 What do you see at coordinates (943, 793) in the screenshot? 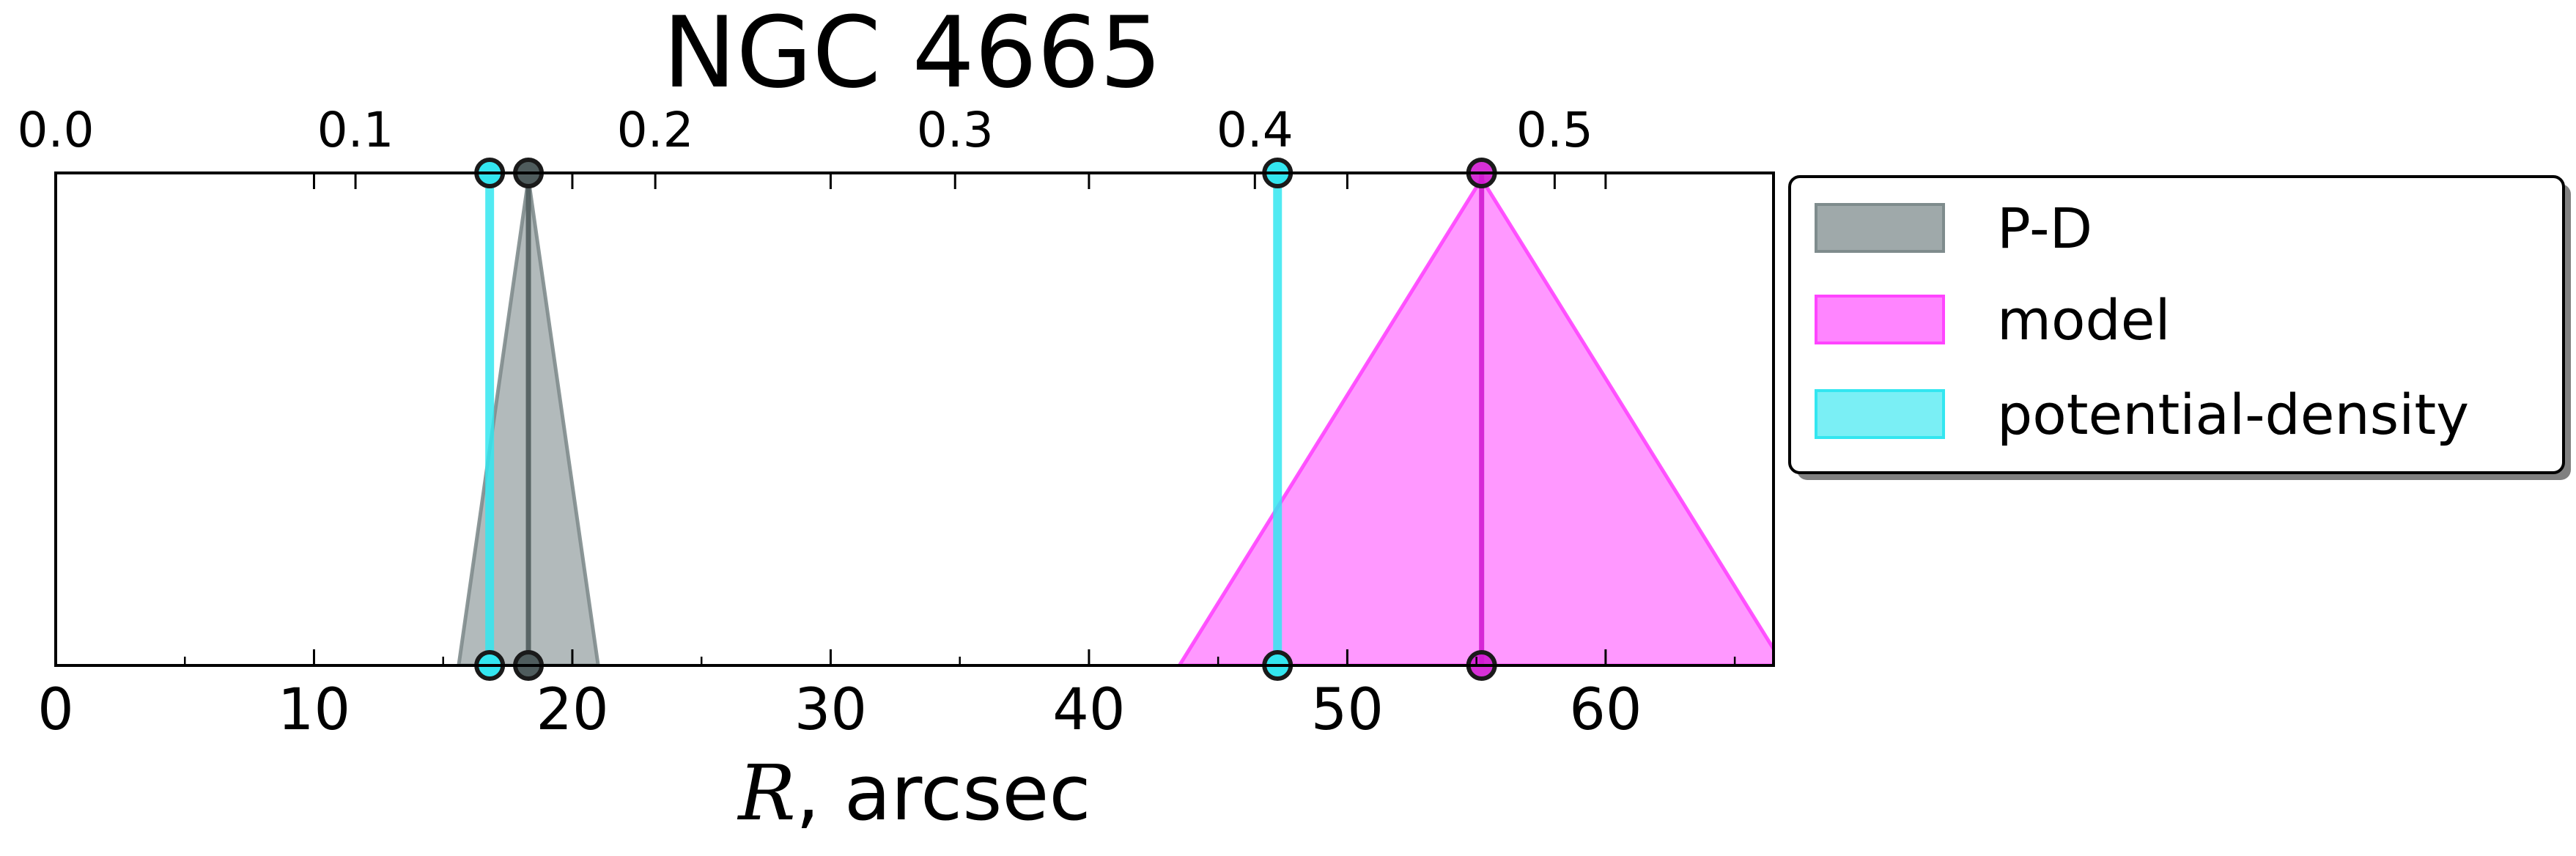
I see `x-axis-label-unit: , arcsec` at bounding box center [943, 793].